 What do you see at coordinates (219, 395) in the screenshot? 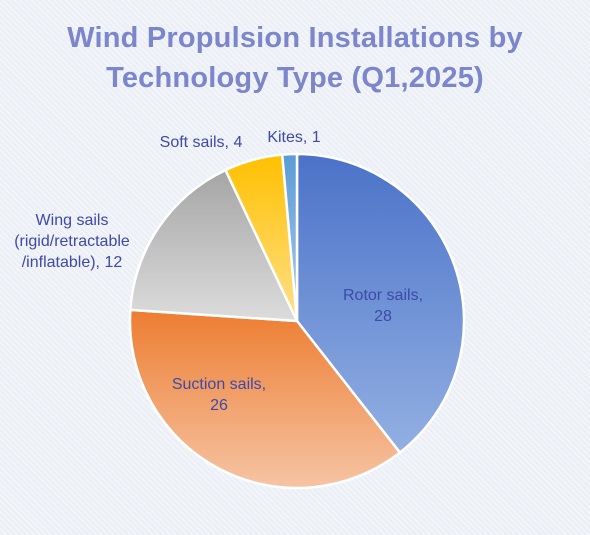
I see `data-label-suction-sails: Suction sails, 26` at bounding box center [219, 395].